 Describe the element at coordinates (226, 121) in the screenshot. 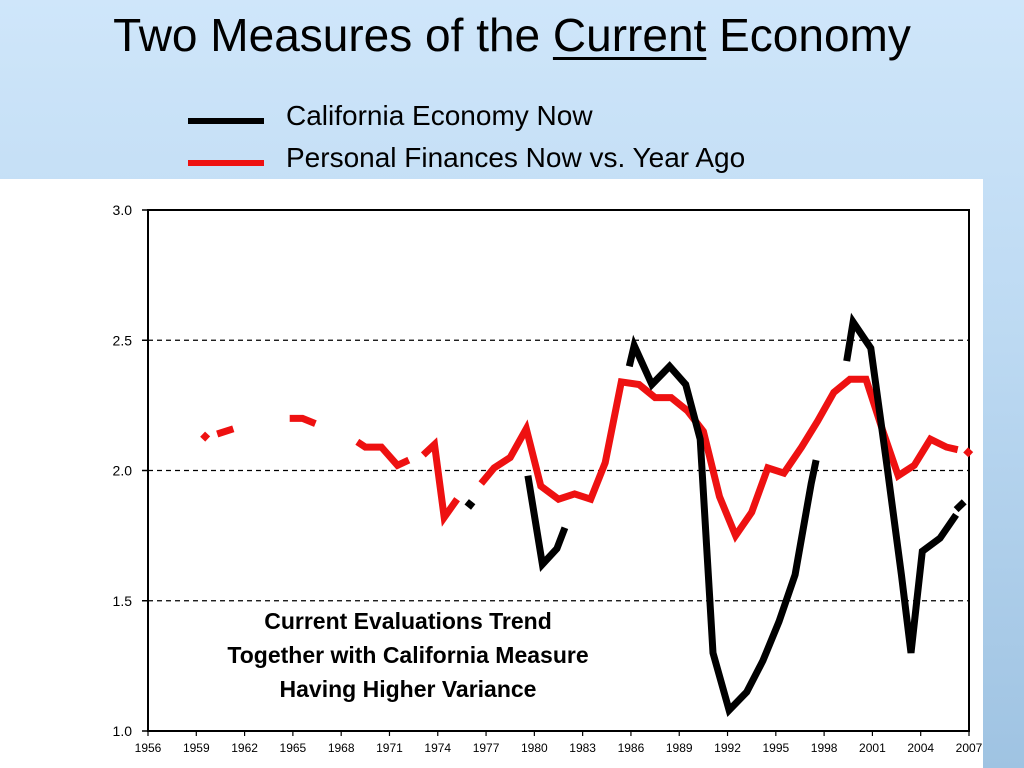

I see `legend-swatch-california` at that location.